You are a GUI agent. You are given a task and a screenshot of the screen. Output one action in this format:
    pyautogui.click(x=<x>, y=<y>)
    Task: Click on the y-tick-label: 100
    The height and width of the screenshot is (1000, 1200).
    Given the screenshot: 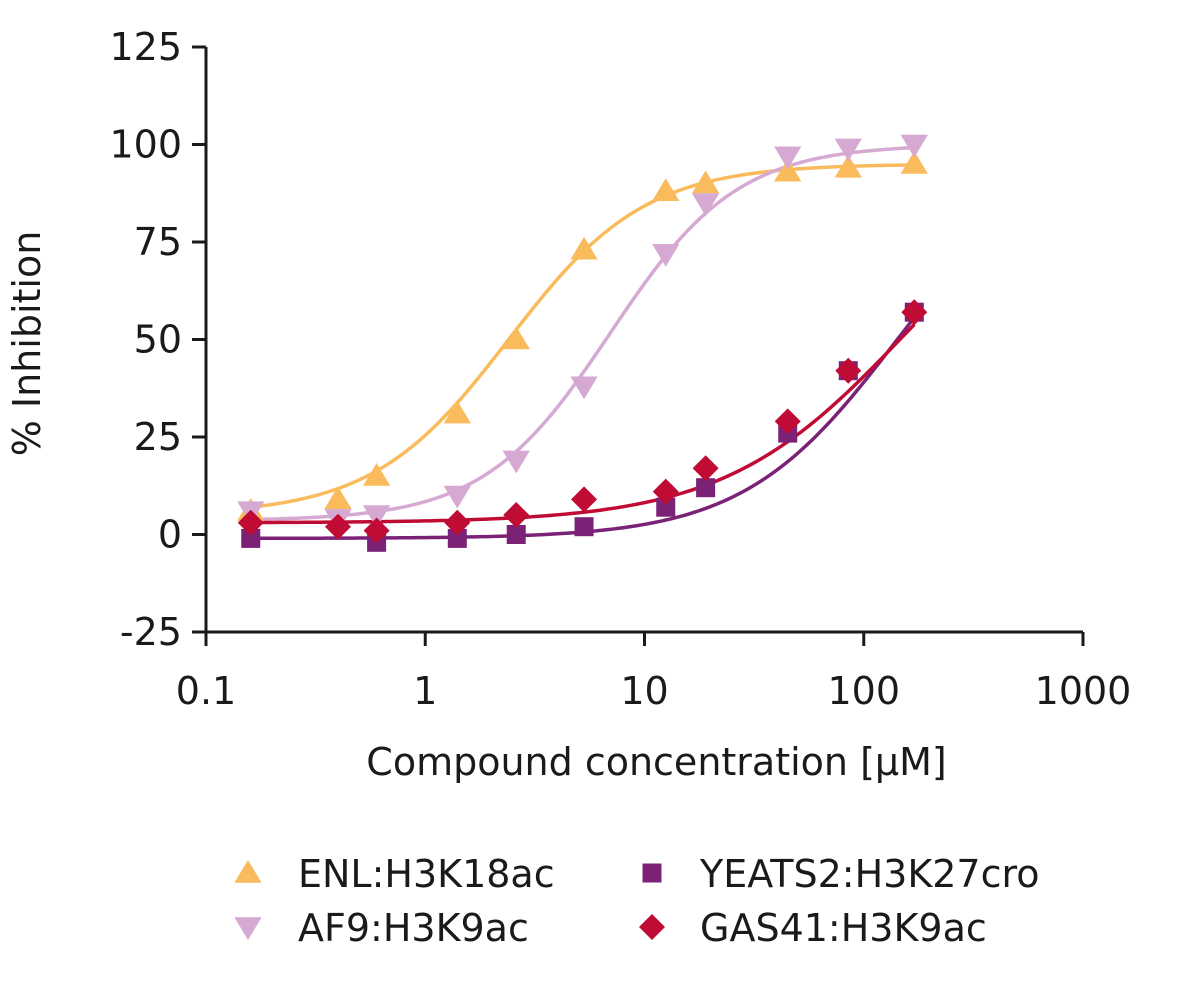 What is the action you would take?
    pyautogui.click(x=145, y=145)
    